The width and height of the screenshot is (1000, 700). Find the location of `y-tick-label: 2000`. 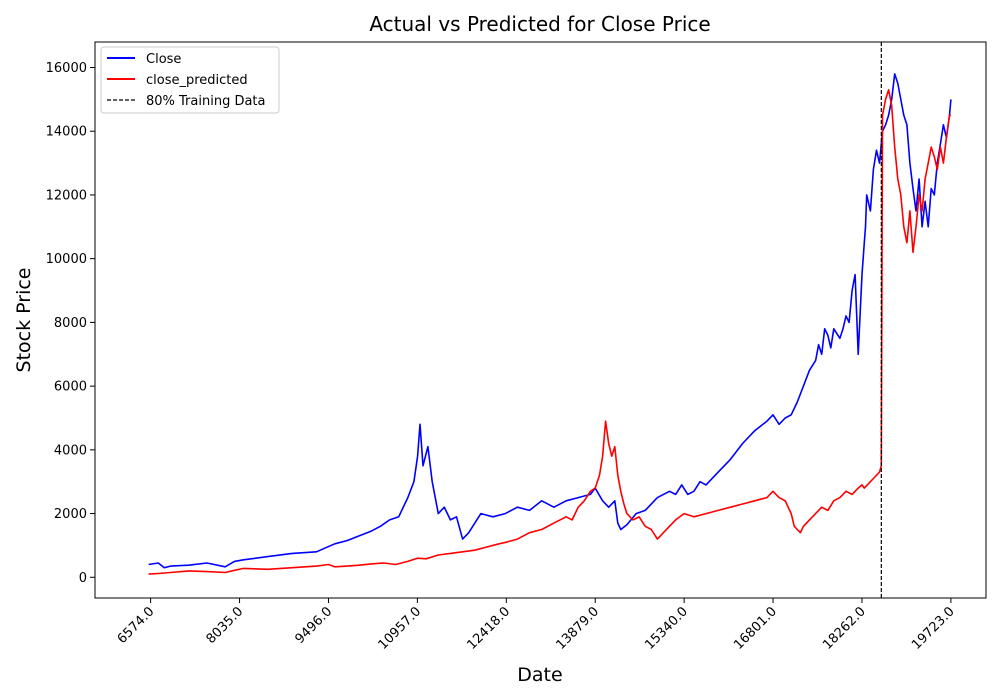

y-tick-label: 2000 is located at coordinates (70, 514).